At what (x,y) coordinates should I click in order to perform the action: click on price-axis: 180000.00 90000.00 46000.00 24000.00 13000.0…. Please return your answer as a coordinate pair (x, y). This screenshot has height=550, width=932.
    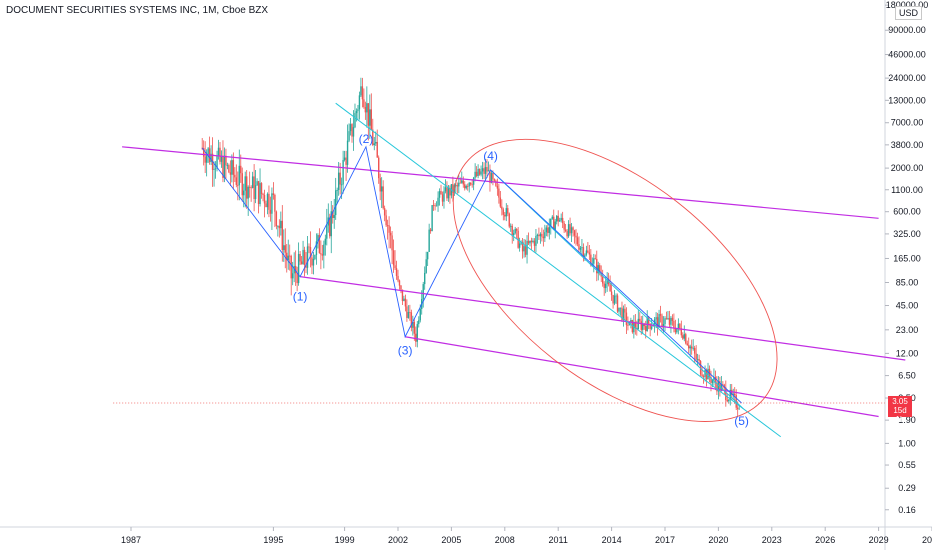
    Looking at the image, I should click on (906, 257).